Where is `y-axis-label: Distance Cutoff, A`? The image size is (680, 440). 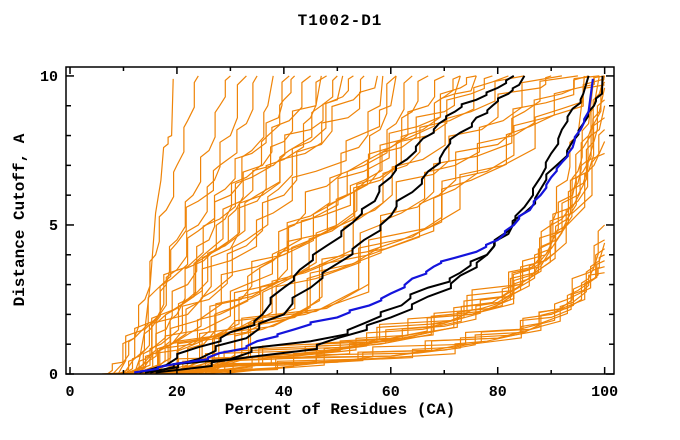 y-axis-label: Distance Cutoff, A is located at coordinates (20, 220).